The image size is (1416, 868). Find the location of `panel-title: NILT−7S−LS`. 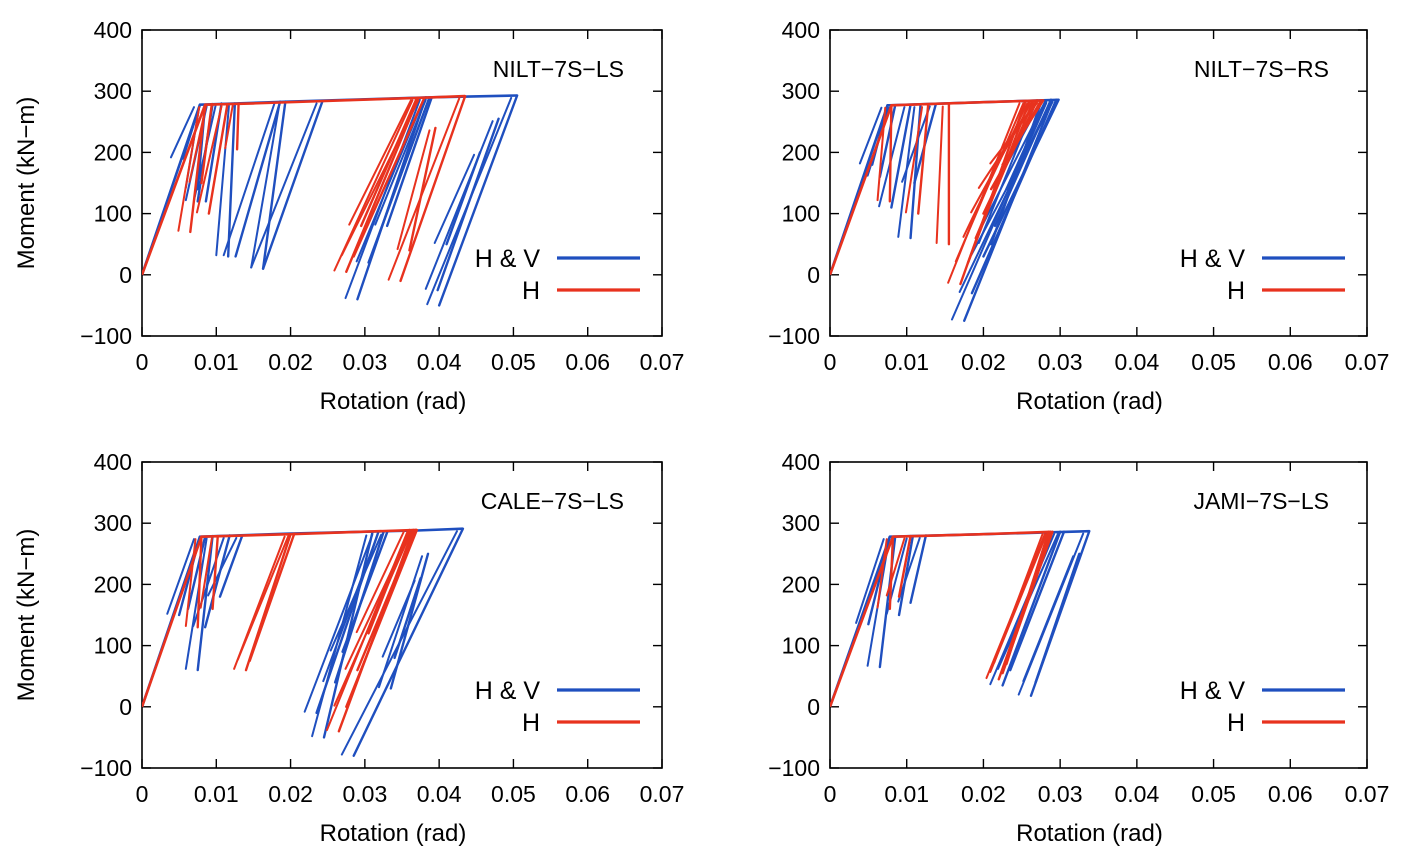

panel-title: NILT−7S−LS is located at coordinates (558, 69).